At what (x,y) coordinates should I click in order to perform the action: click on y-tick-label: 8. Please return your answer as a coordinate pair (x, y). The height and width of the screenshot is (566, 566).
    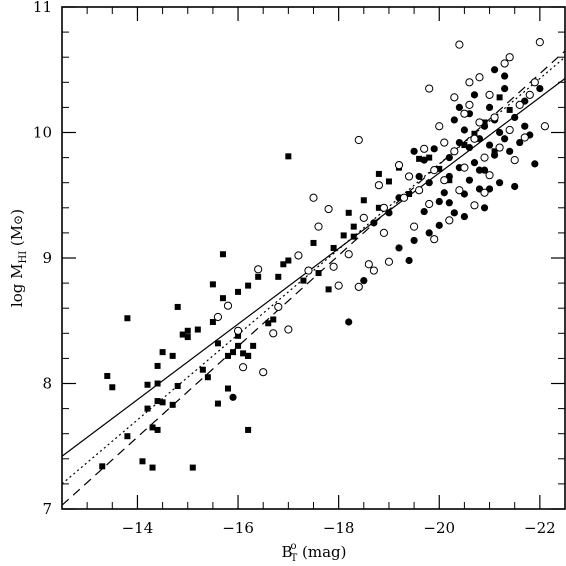
    Looking at the image, I should click on (47, 384).